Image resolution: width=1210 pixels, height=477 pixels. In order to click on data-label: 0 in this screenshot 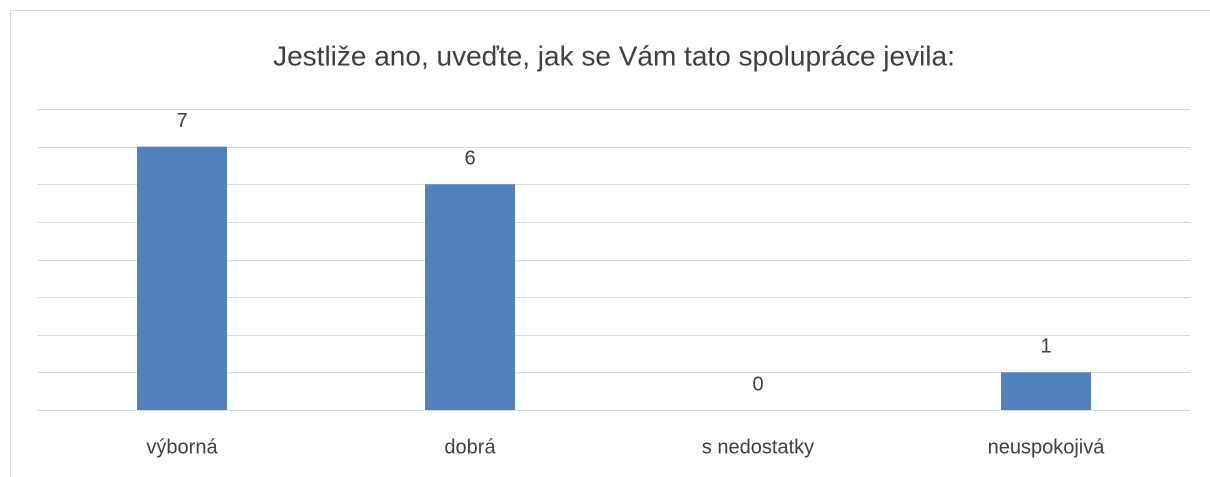, I will do `click(757, 384)`.